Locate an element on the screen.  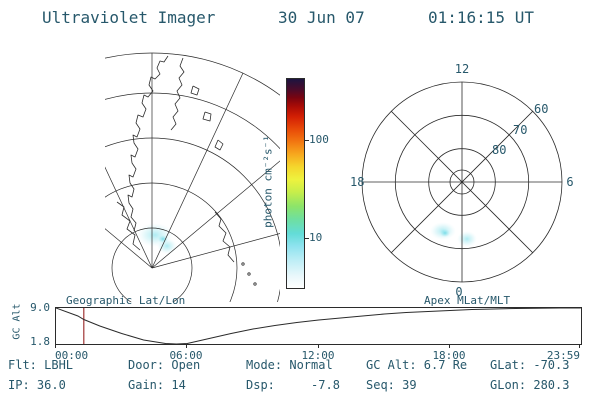
gc-alt-curve is located at coordinates (318, 326).